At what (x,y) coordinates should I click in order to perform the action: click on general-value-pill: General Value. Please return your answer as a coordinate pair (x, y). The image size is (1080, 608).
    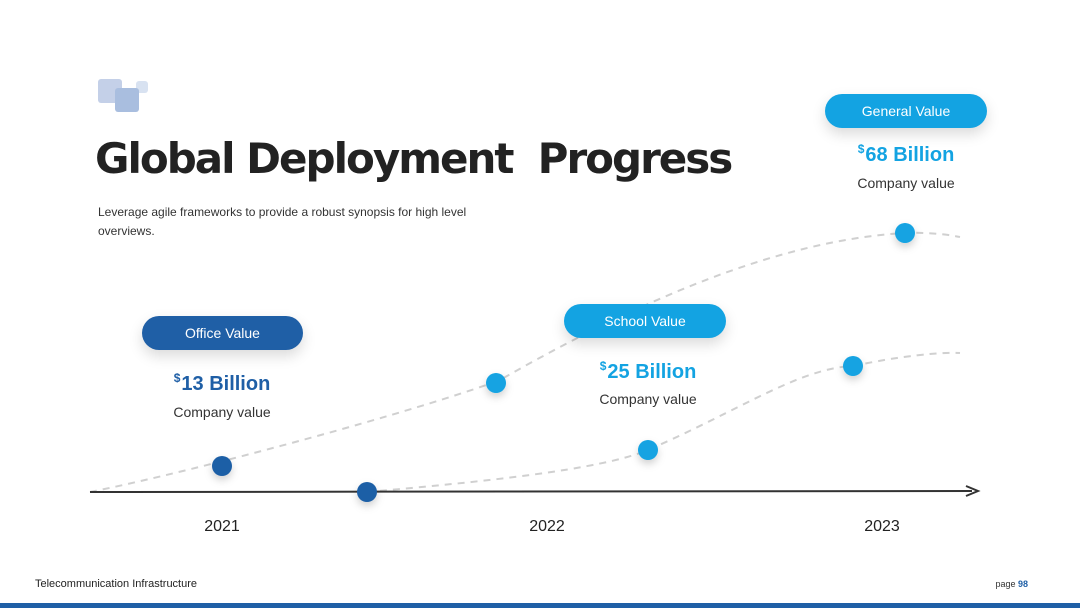
    Looking at the image, I should click on (906, 111).